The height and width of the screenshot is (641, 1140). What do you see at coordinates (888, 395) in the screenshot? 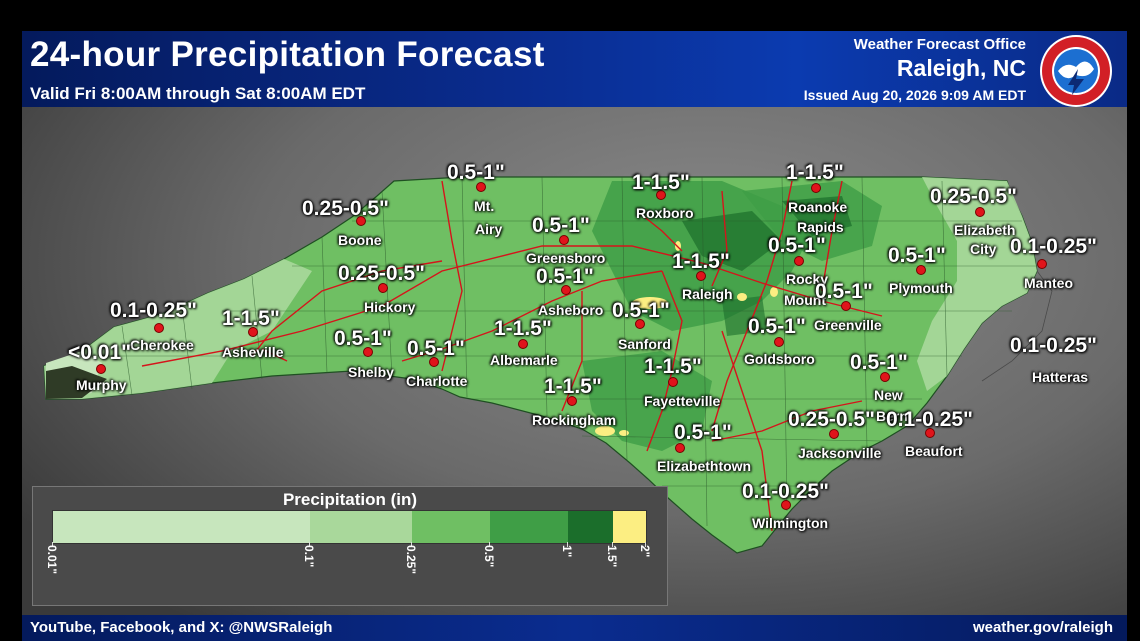
I see `city-label: New` at bounding box center [888, 395].